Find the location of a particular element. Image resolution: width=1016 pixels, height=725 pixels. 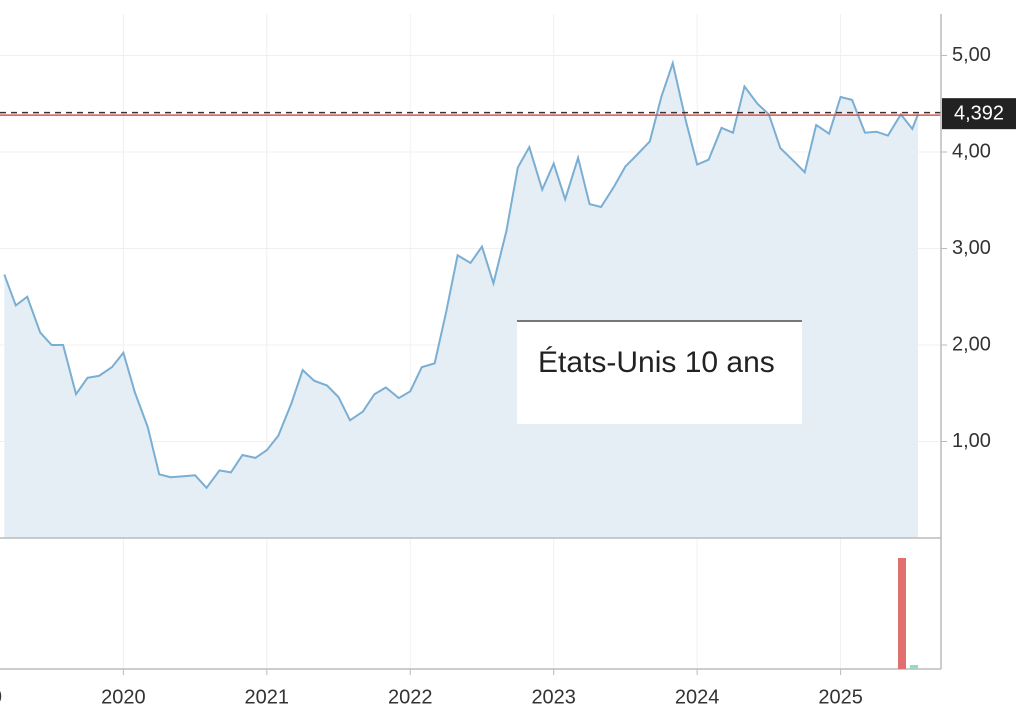

x-tick-label: 2021 is located at coordinates (267, 697).